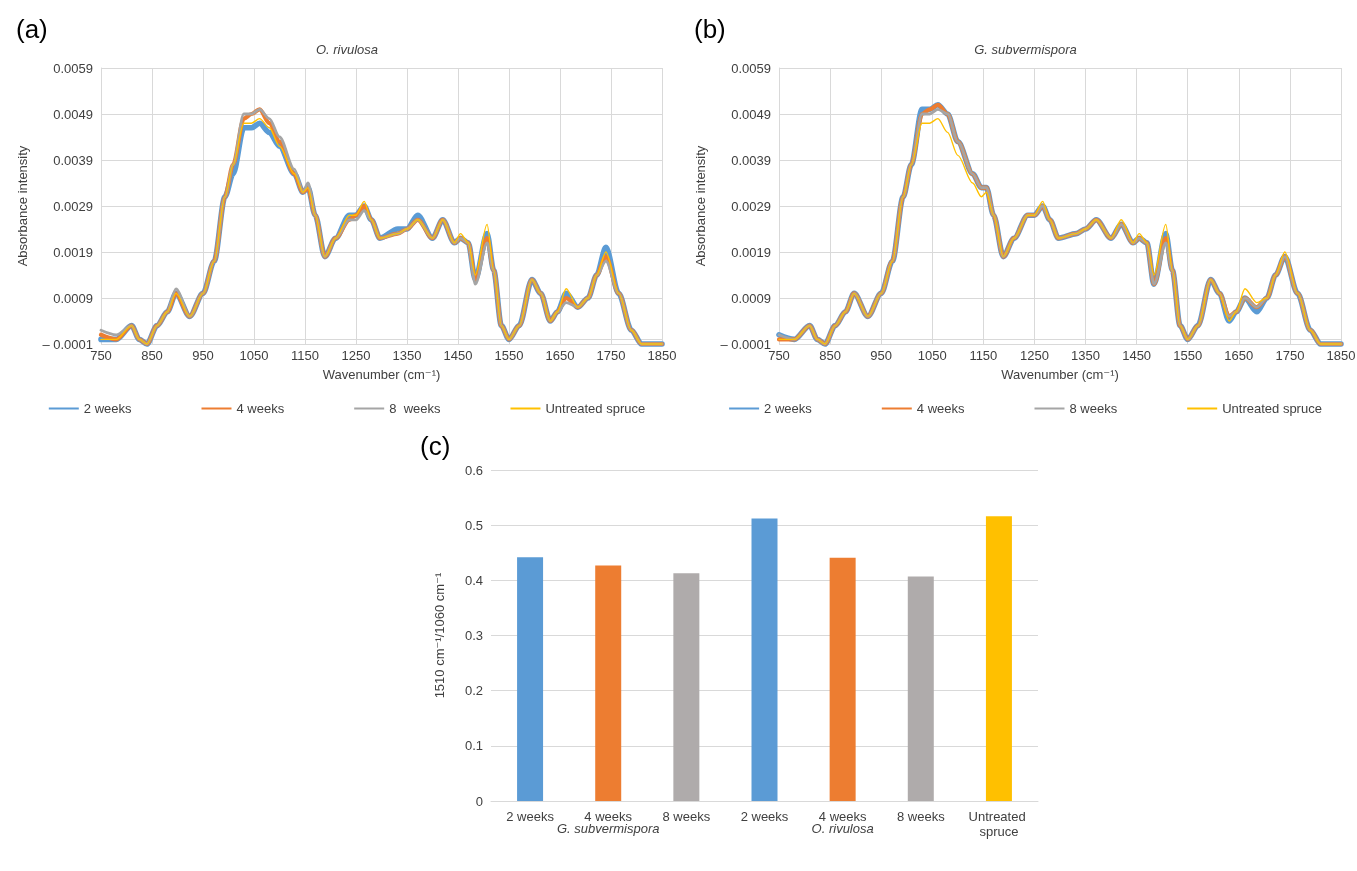 This screenshot has height=871, width=1357. Describe the element at coordinates (710, 29) in the screenshot. I see `text: (b)` at that location.